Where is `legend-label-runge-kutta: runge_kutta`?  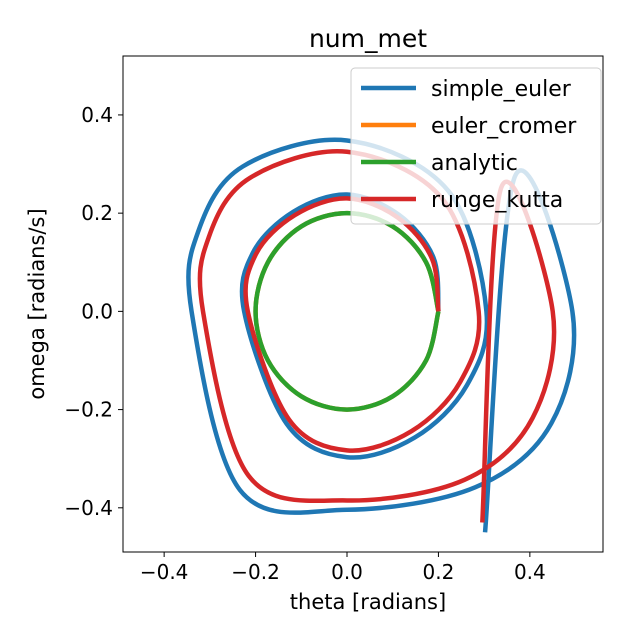
legend-label-runge-kutta: runge_kutta is located at coordinates (497, 200).